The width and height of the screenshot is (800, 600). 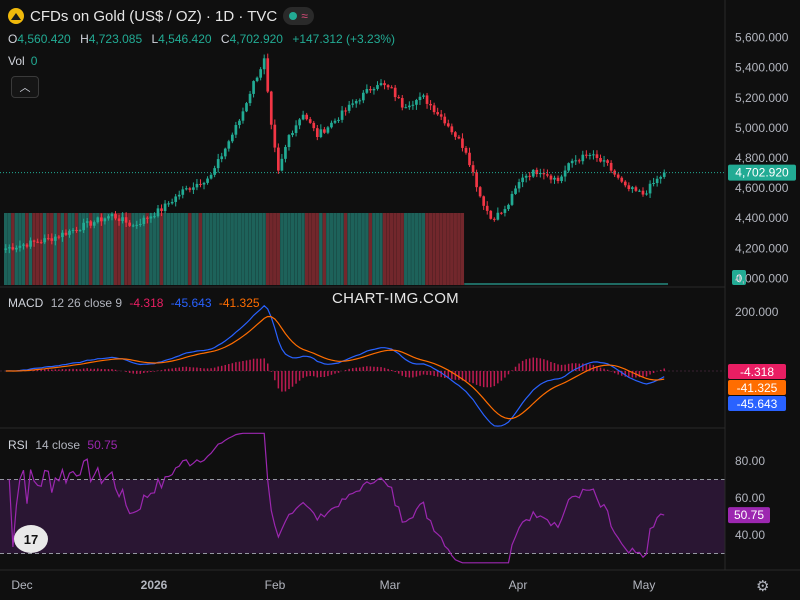 I want to click on market-status-pill: ≈, so click(x=298, y=16).